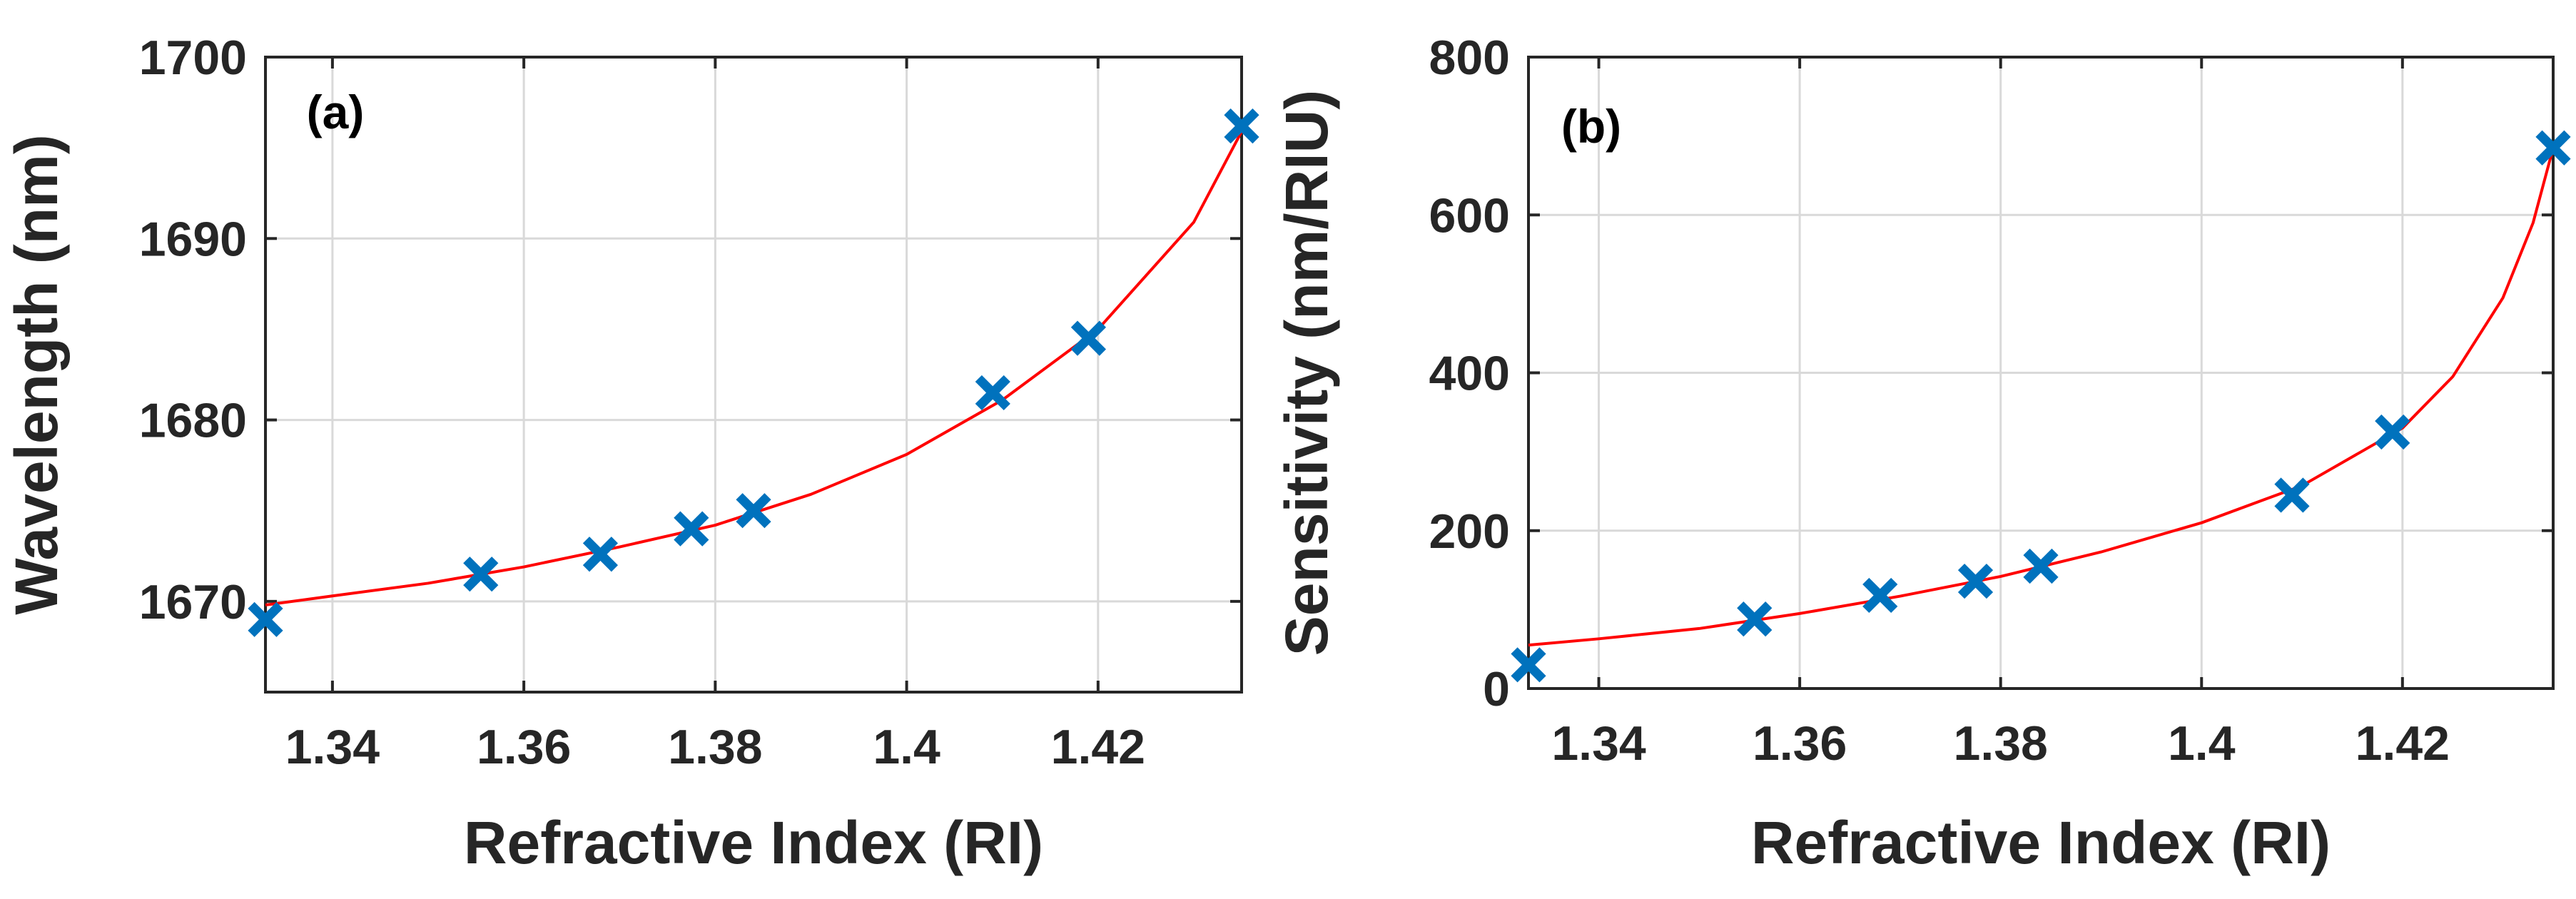 The height and width of the screenshot is (899, 2576). I want to click on y-tick-label: 1700, so click(193, 58).